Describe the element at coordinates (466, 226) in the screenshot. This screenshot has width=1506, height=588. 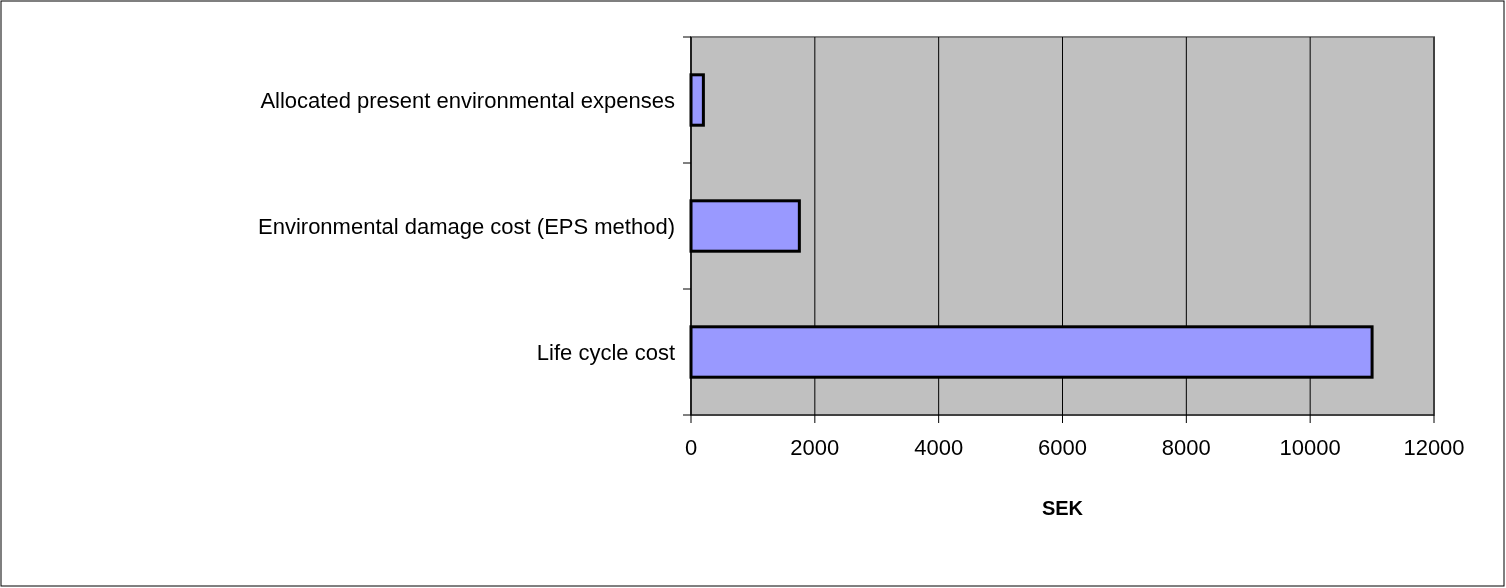
I see `y-tick-label: Environmental damage cost (EPS method)` at that location.